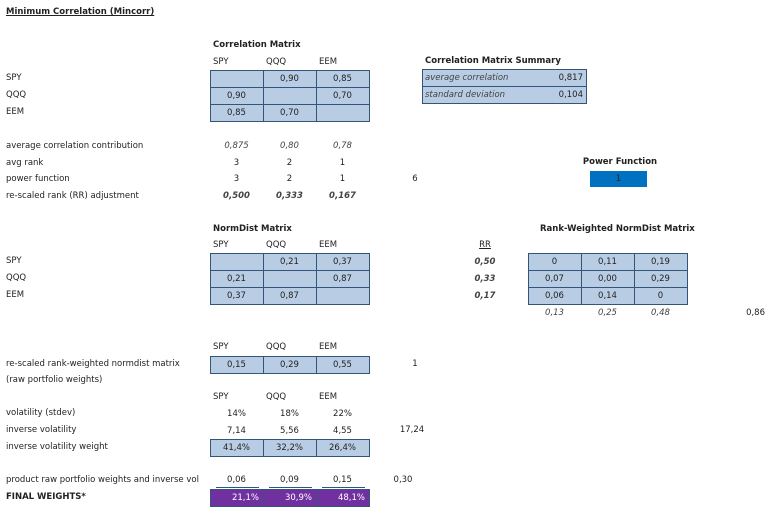  What do you see at coordinates (93, 364) in the screenshot?
I see `row-label: re-scaled rank-weighted normdist matrix` at bounding box center [93, 364].